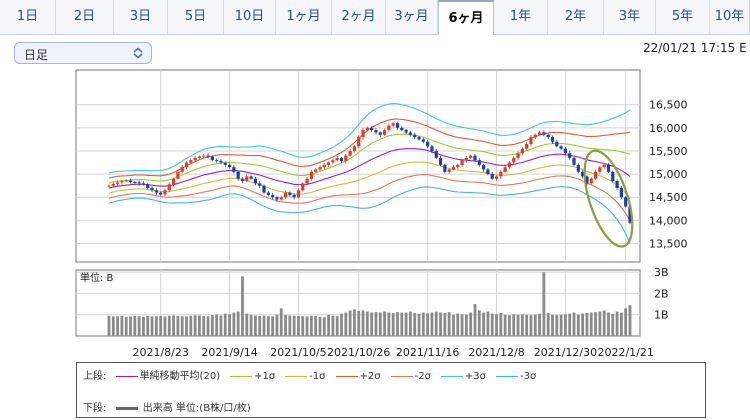 The width and height of the screenshot is (750, 420). What do you see at coordinates (180, 376) in the screenshot?
I see `legend-item-label: 単純移動平均(20)` at bounding box center [180, 376].